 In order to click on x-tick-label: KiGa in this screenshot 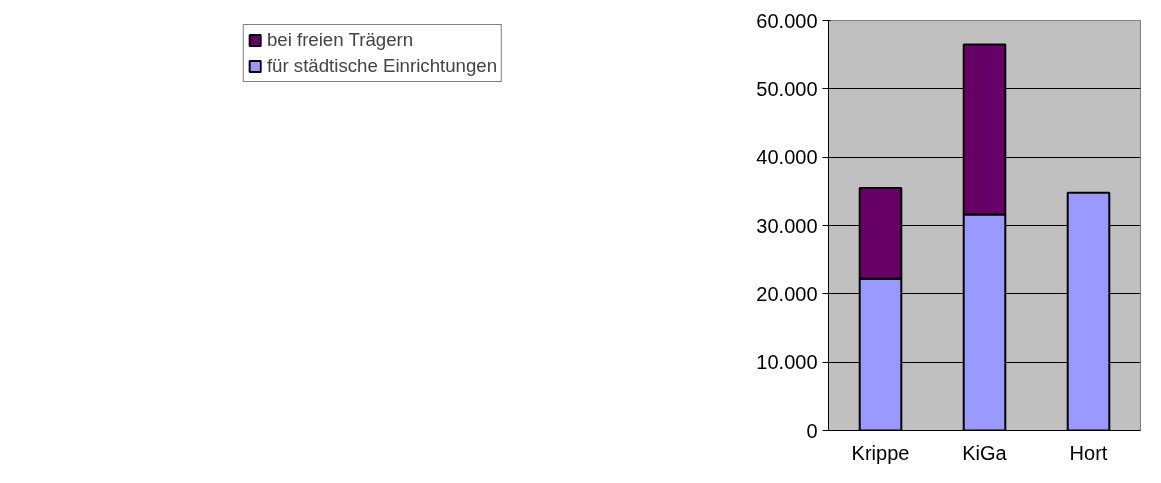, I will do `click(985, 452)`.